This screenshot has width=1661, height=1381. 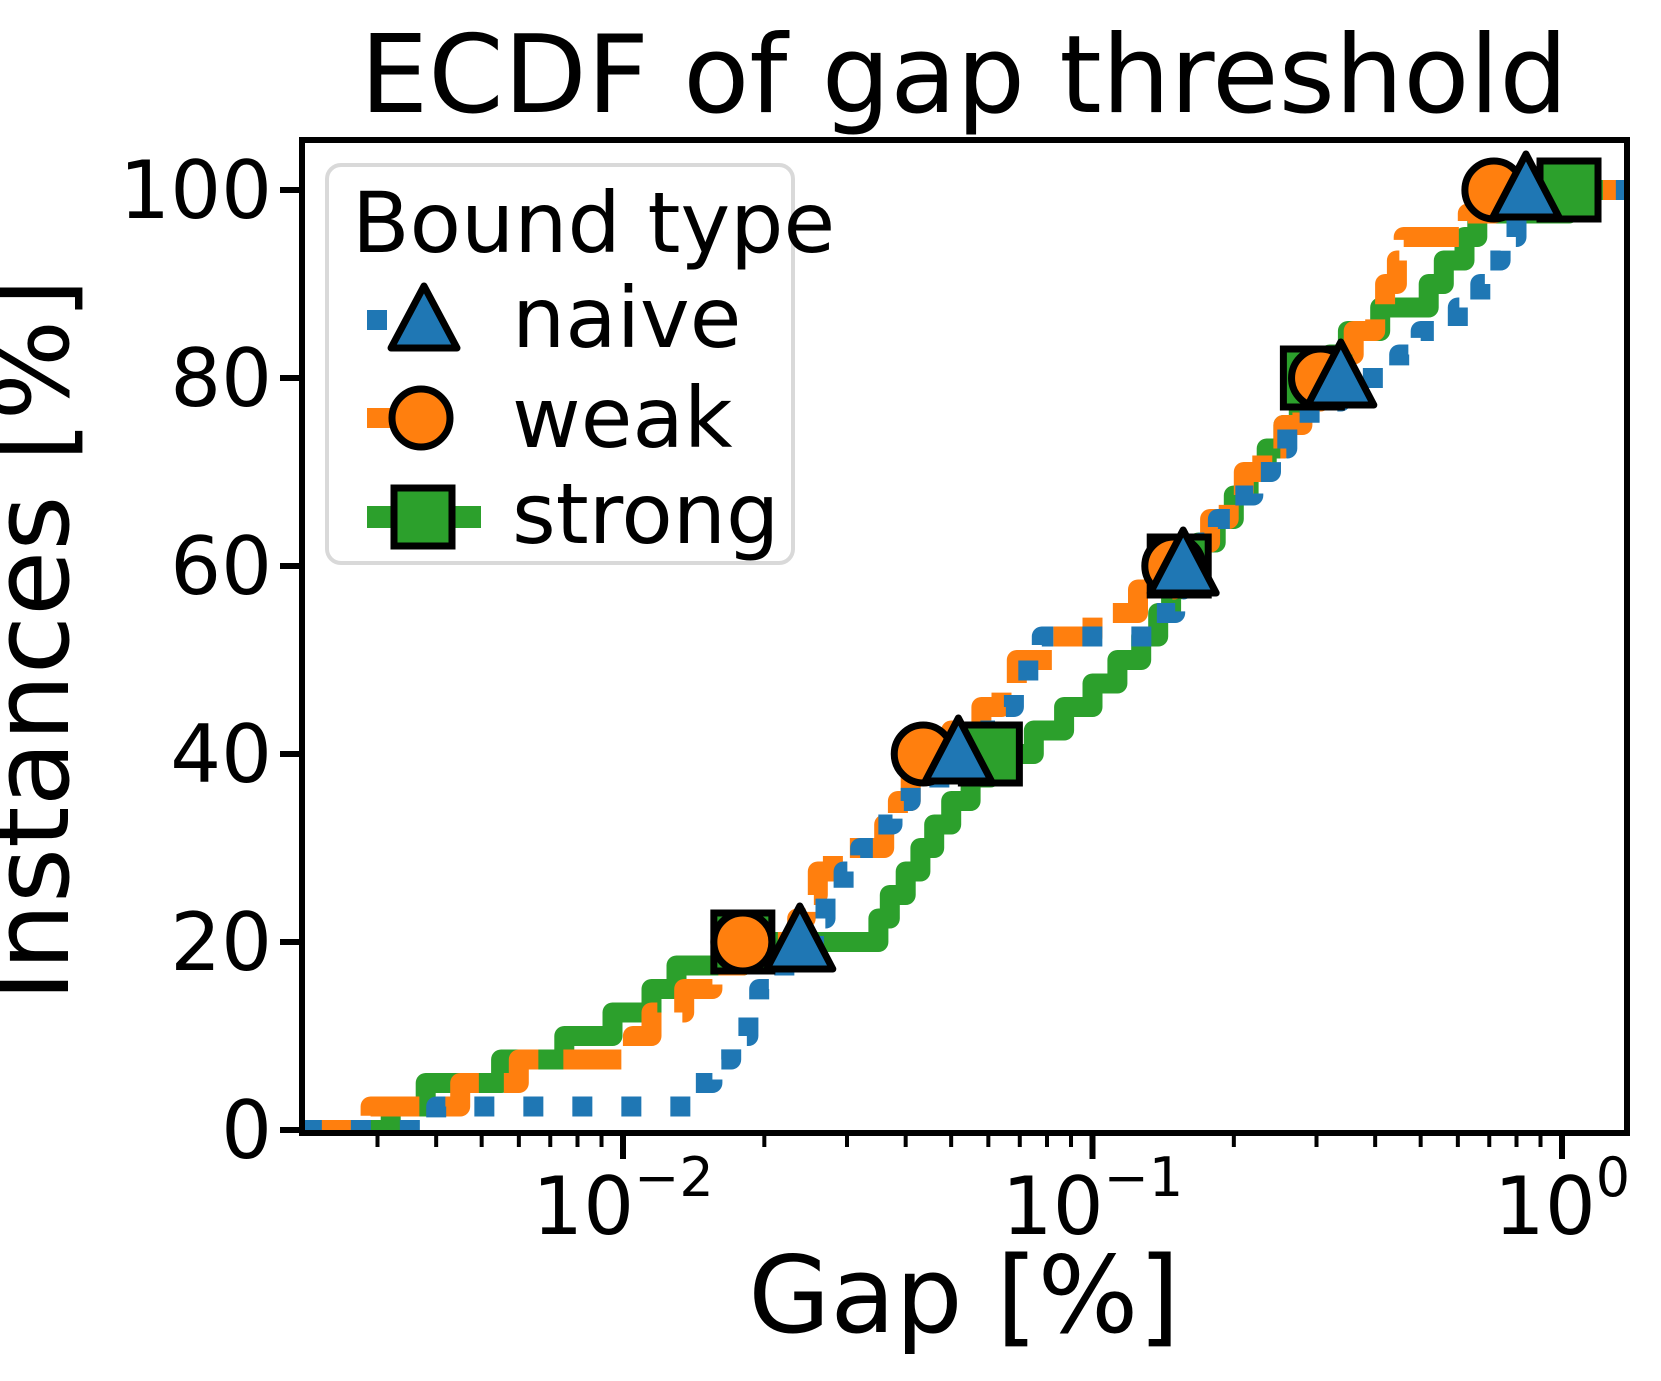 I want to click on y-tick-label-20: 20, so click(x=221, y=942).